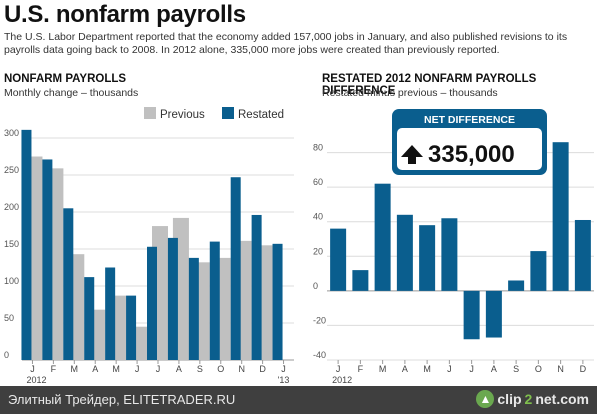 Image resolution: width=597 pixels, height=414 pixels. Describe the element at coordinates (485, 399) in the screenshot. I see `up-arrow-logo-icon: ▲` at that location.